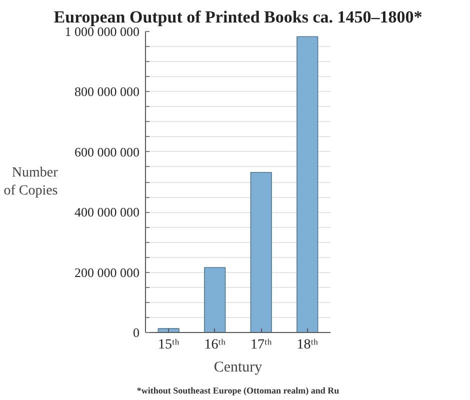 This screenshot has width=470, height=400. What do you see at coordinates (238, 368) in the screenshot?
I see `x-axis-title: Century` at bounding box center [238, 368].